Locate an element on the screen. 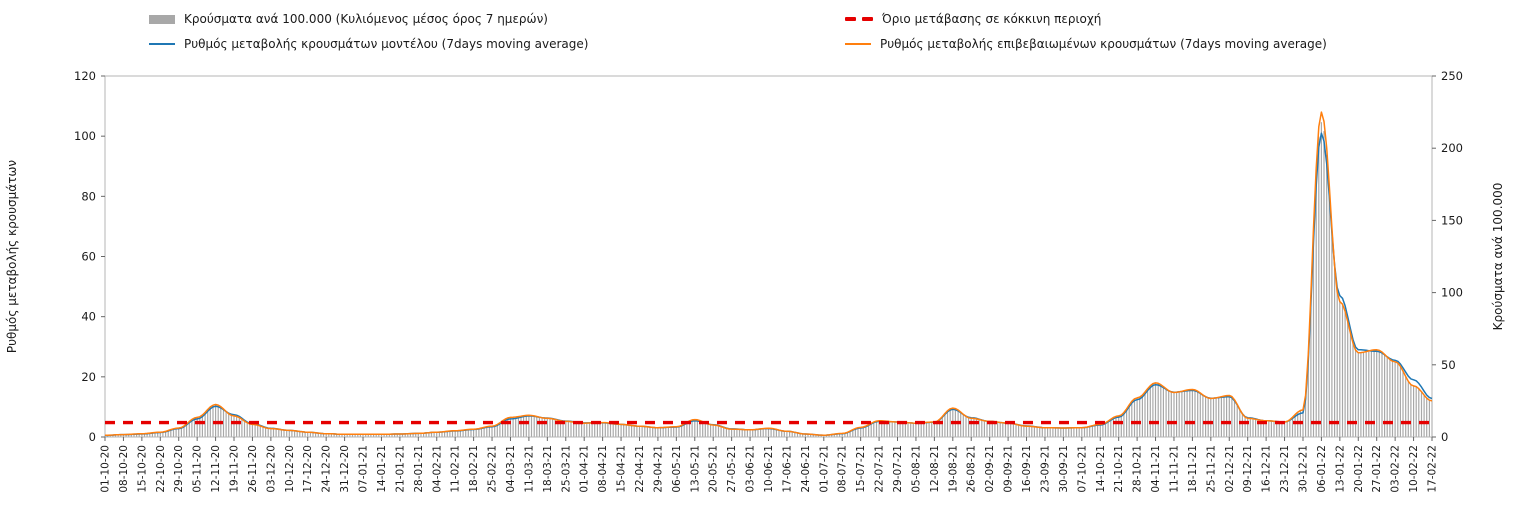 The image size is (1520, 524). legend-key-confirmed-icon is located at coordinates (858, 44).